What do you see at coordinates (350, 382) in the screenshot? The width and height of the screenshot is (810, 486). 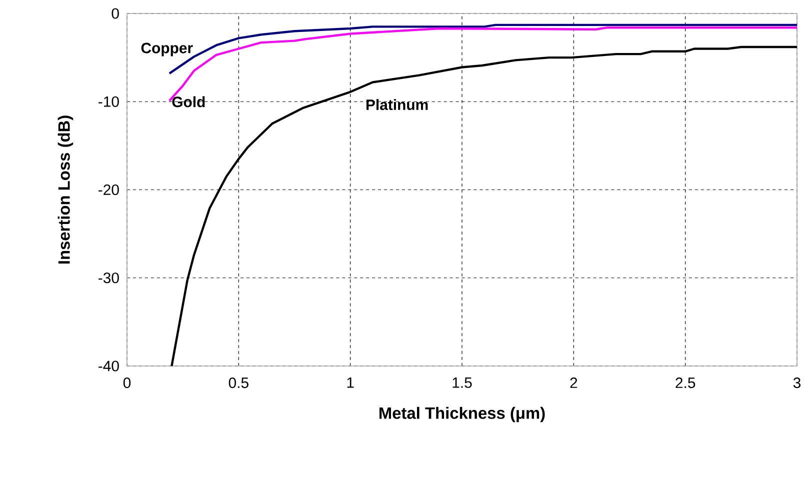 I see `x-tick-label: 1` at bounding box center [350, 382].